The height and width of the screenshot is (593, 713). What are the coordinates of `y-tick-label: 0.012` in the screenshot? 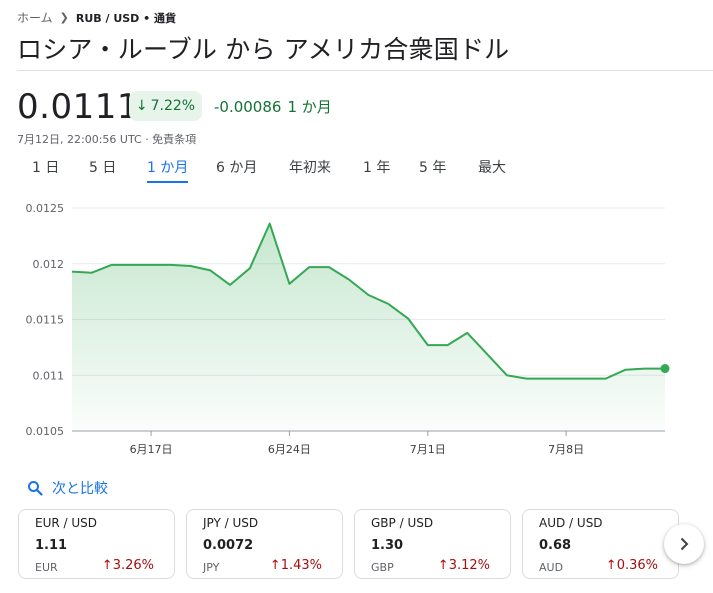 It's located at (49, 264).